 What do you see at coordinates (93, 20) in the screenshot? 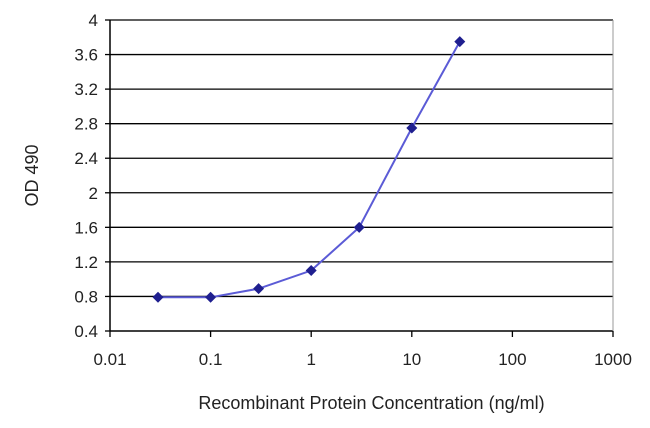
I see `y-tick-label: 4` at bounding box center [93, 20].